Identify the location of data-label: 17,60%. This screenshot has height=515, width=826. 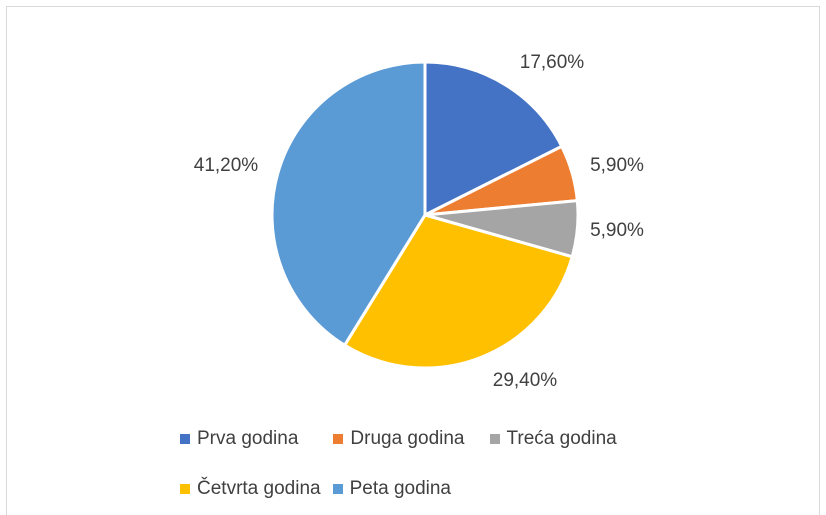
(552, 62).